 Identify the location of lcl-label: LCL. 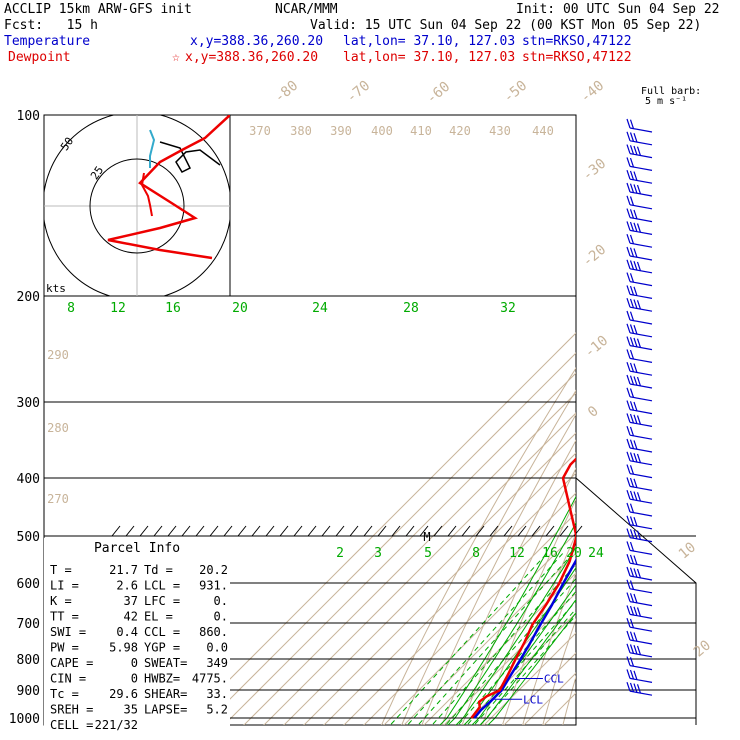
(533, 699).